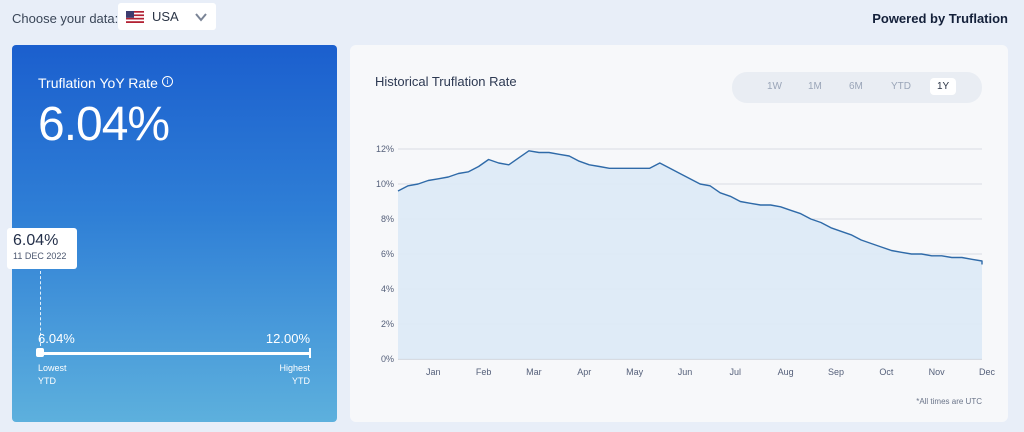 The width and height of the screenshot is (1024, 432). I want to click on yoy-rate-title: Truflation YoY Rate i, so click(105, 83).